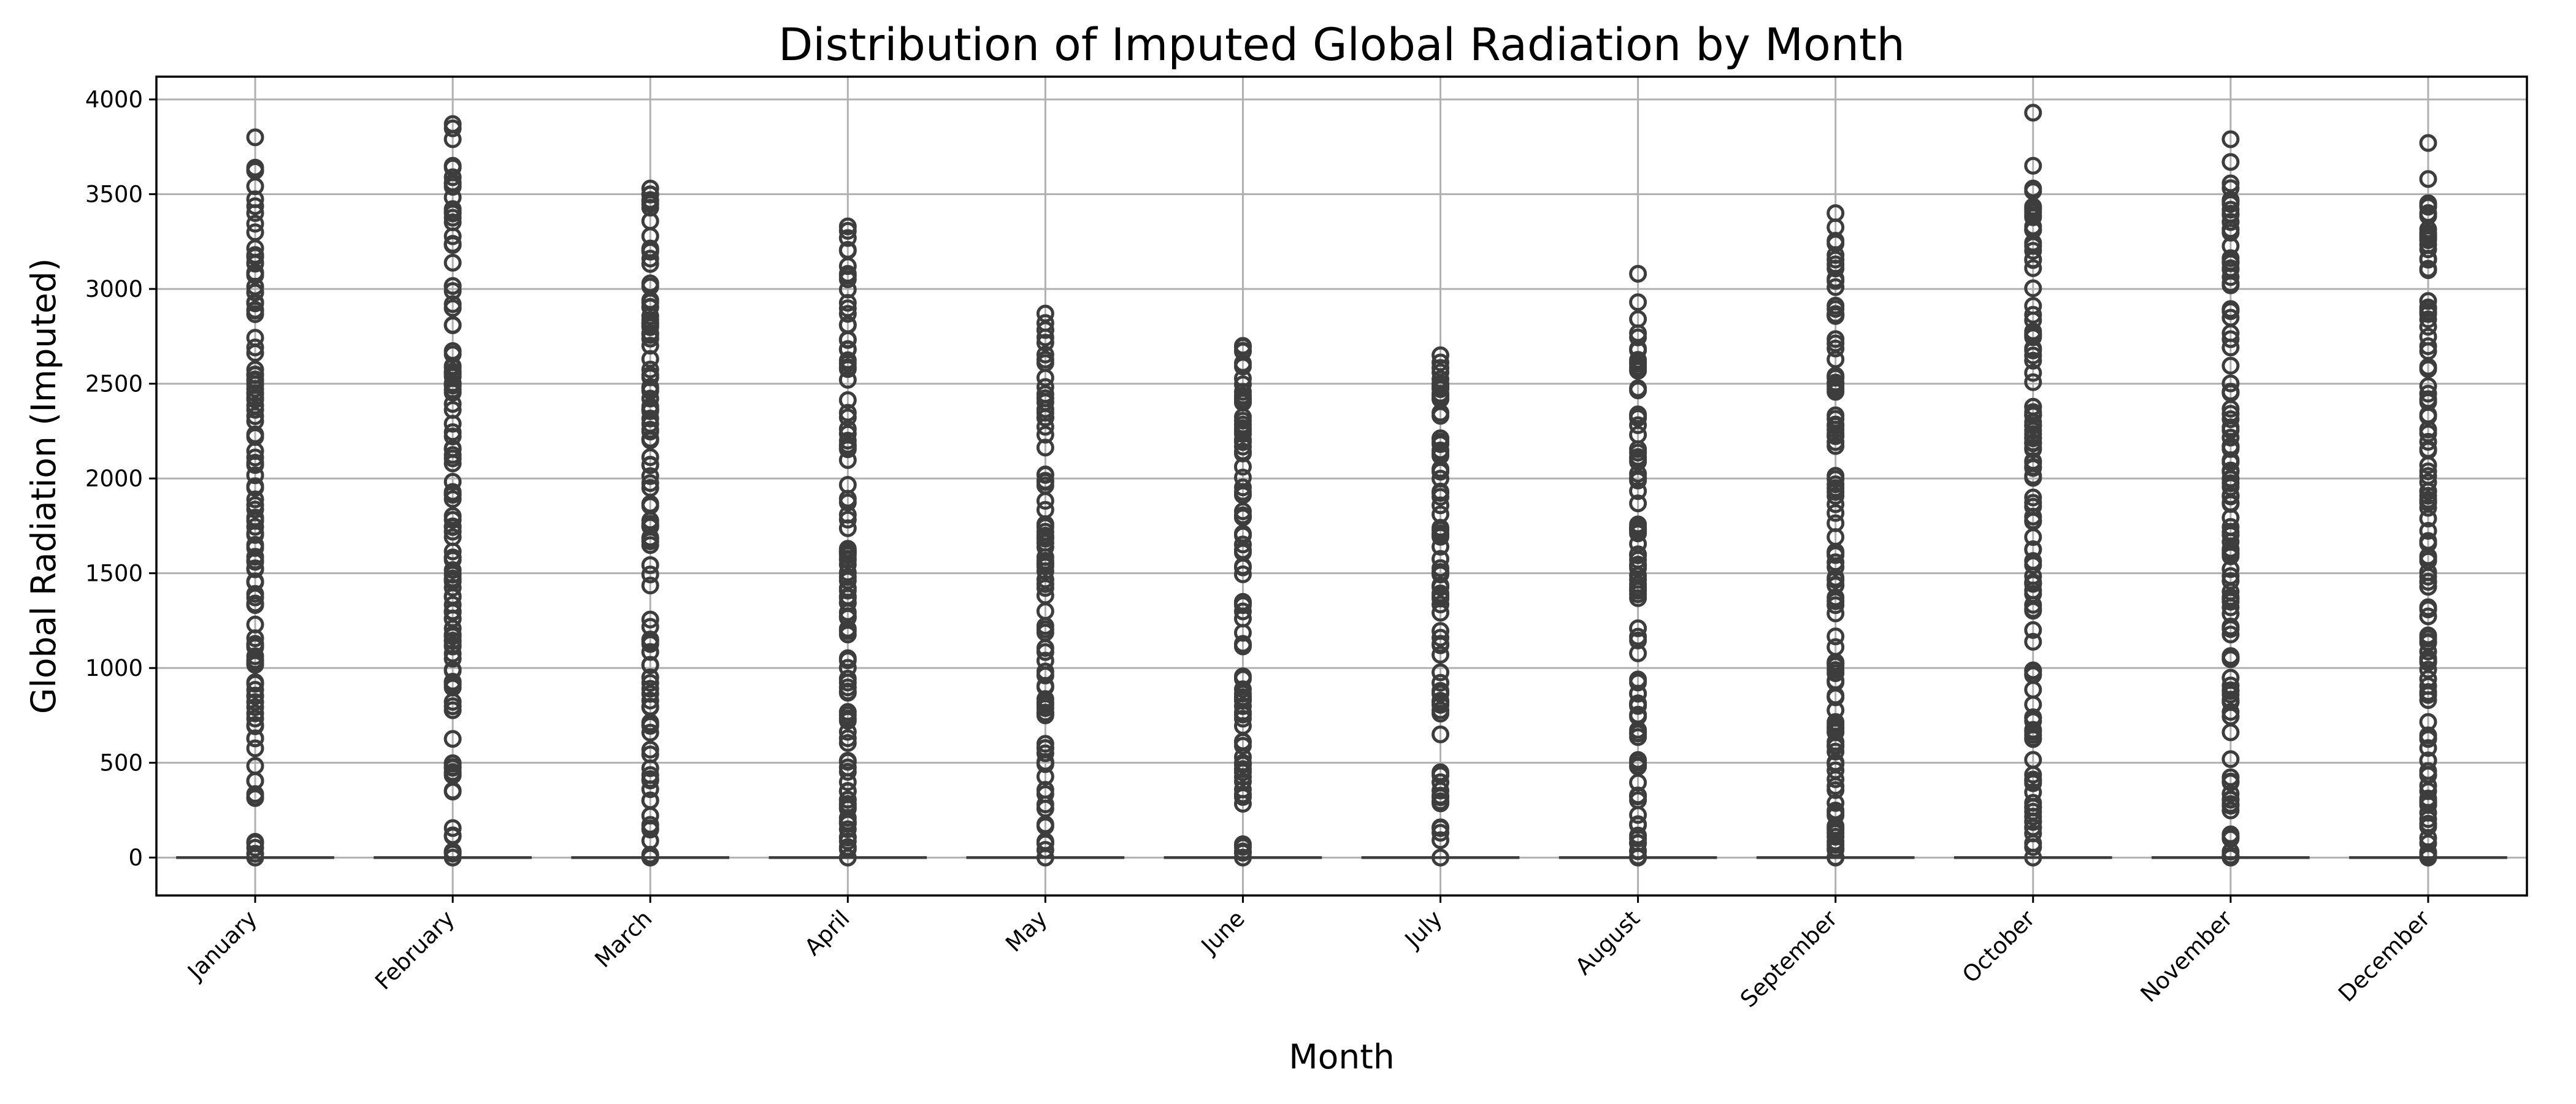 The height and width of the screenshot is (1104, 2576). What do you see at coordinates (1026, 931) in the screenshot?
I see `x-tick-label: May` at bounding box center [1026, 931].